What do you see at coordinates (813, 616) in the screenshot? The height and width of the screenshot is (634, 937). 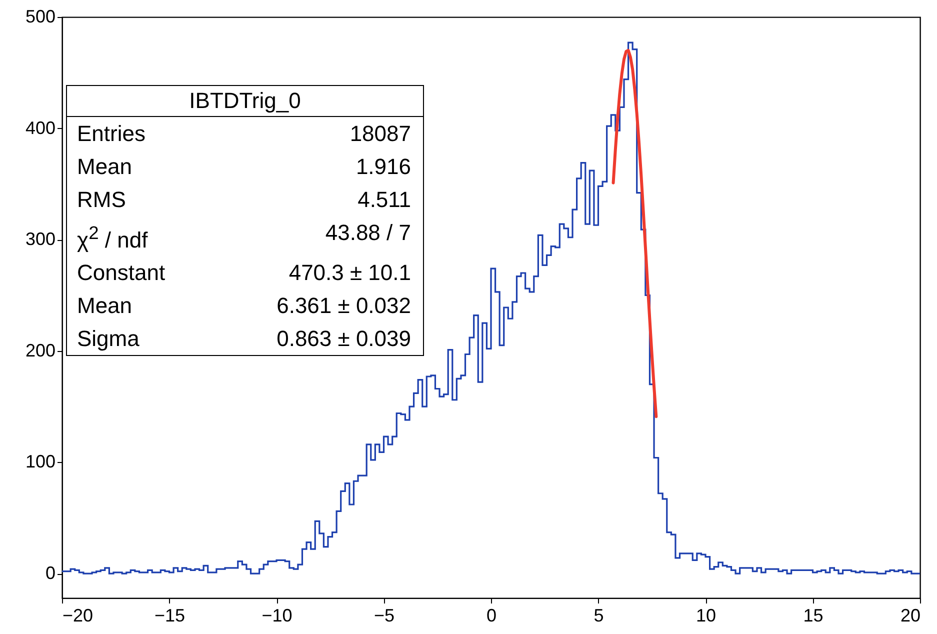 I see `x-tick-label: 15` at bounding box center [813, 616].